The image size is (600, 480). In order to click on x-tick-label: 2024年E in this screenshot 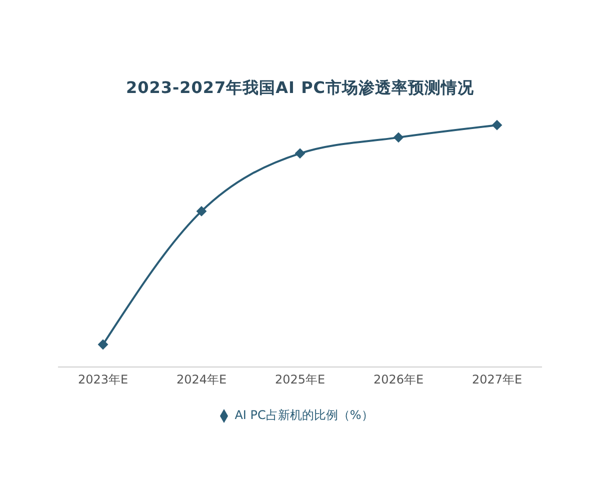, I will do `click(201, 379)`.